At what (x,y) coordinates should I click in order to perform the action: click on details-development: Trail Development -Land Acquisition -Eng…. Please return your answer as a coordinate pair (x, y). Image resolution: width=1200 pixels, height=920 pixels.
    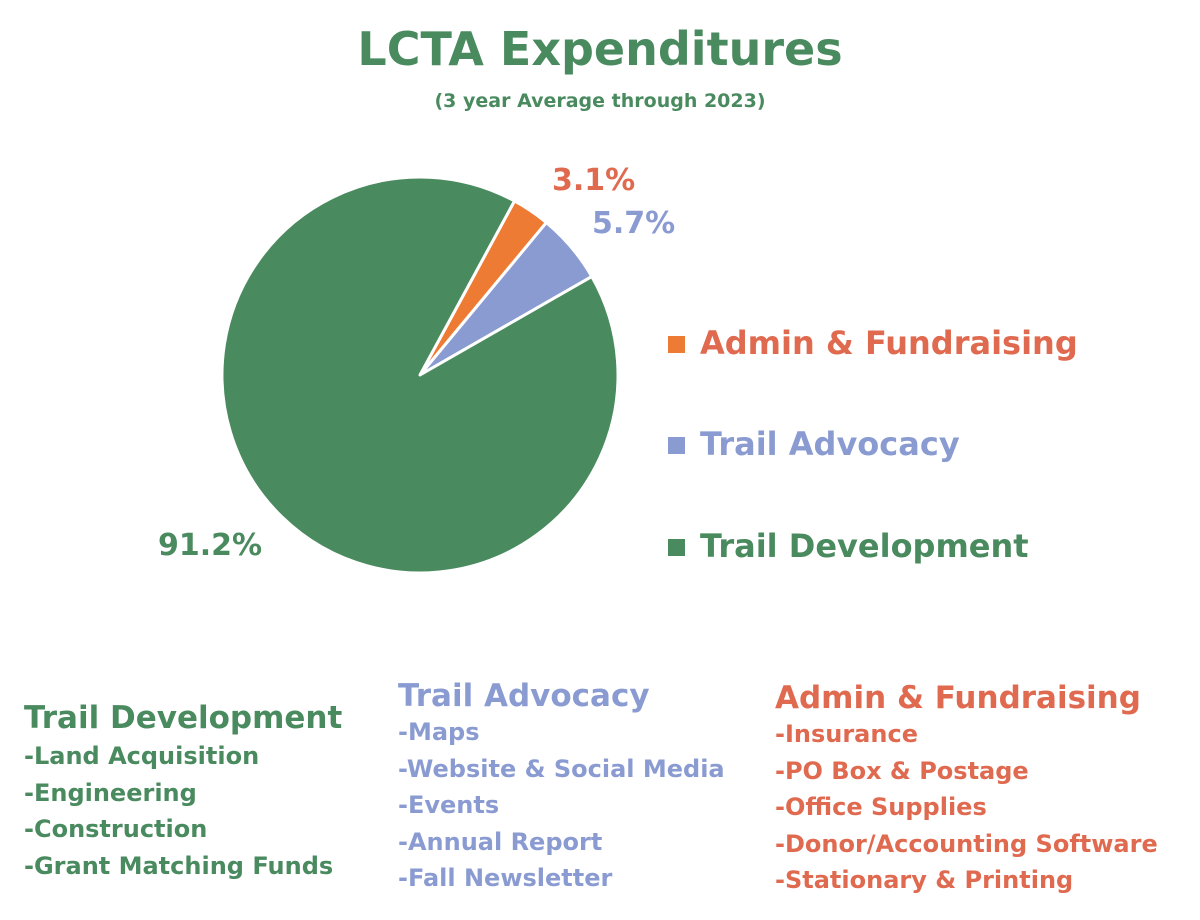
    Looking at the image, I should click on (183, 792).